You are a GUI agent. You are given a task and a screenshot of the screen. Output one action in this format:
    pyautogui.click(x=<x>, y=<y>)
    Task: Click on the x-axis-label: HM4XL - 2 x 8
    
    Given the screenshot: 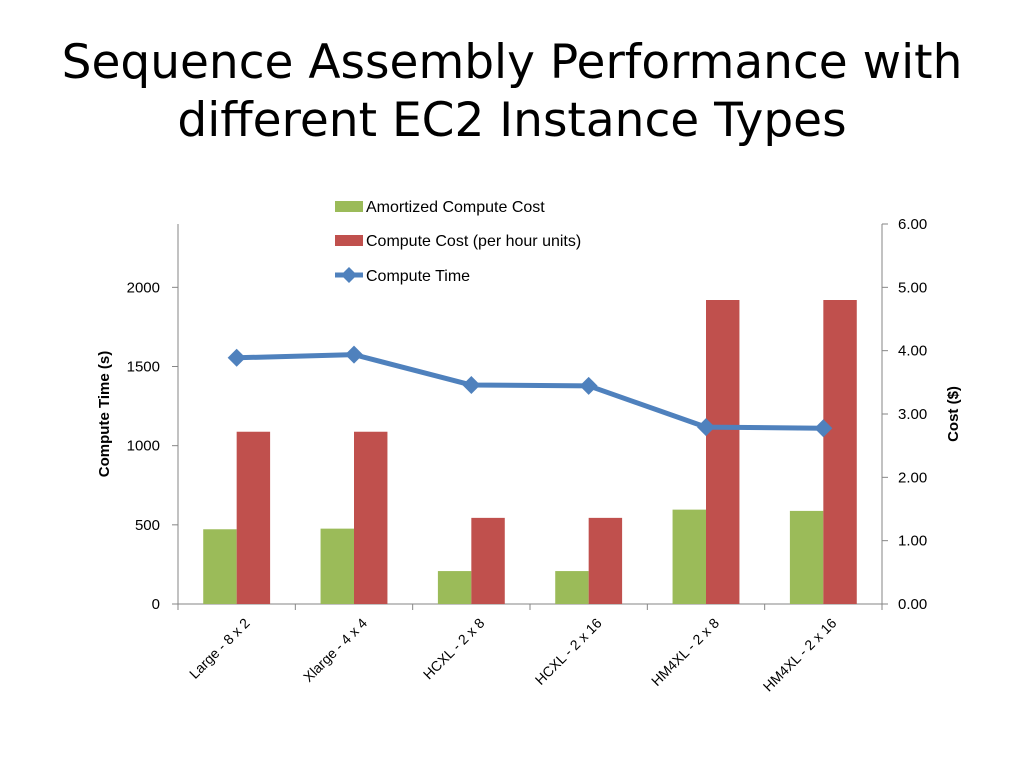 What is the action you would take?
    pyautogui.click(x=685, y=652)
    